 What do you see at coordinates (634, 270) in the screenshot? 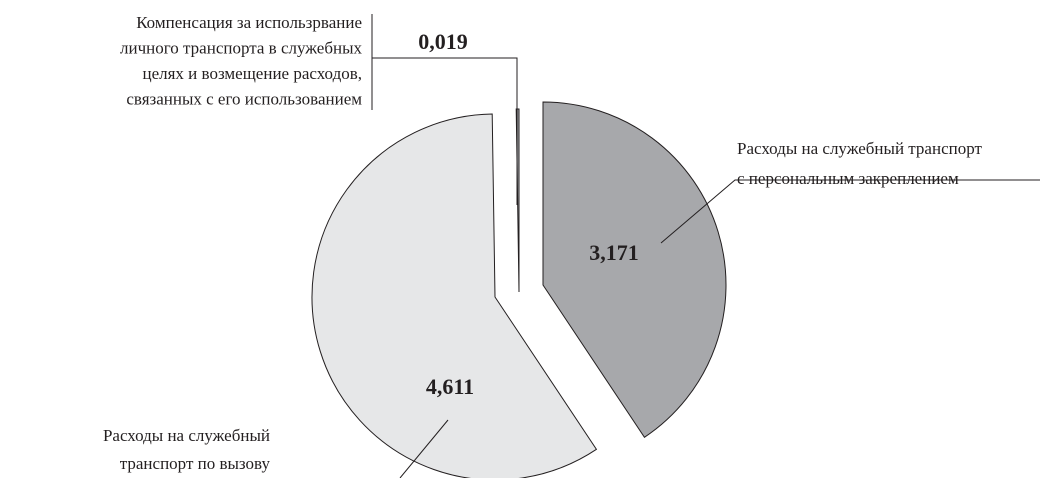
I see `pie-slice` at bounding box center [634, 270].